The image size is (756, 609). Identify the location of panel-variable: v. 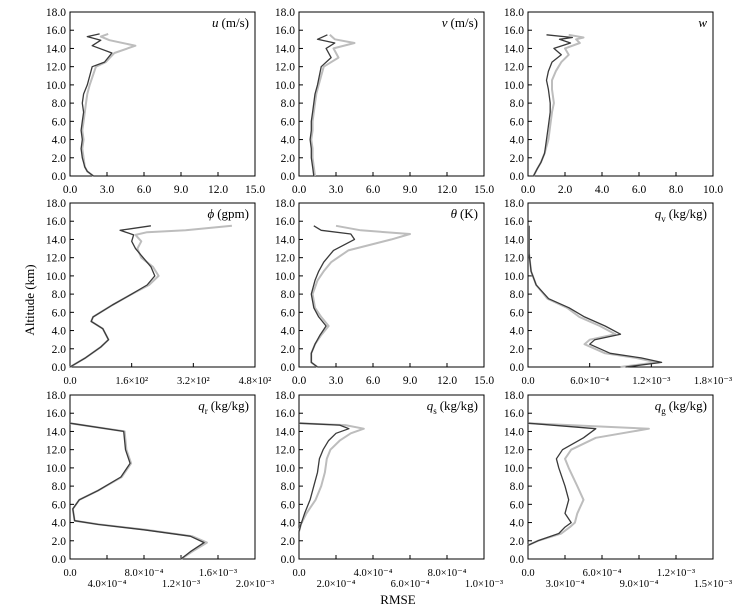
(445, 22).